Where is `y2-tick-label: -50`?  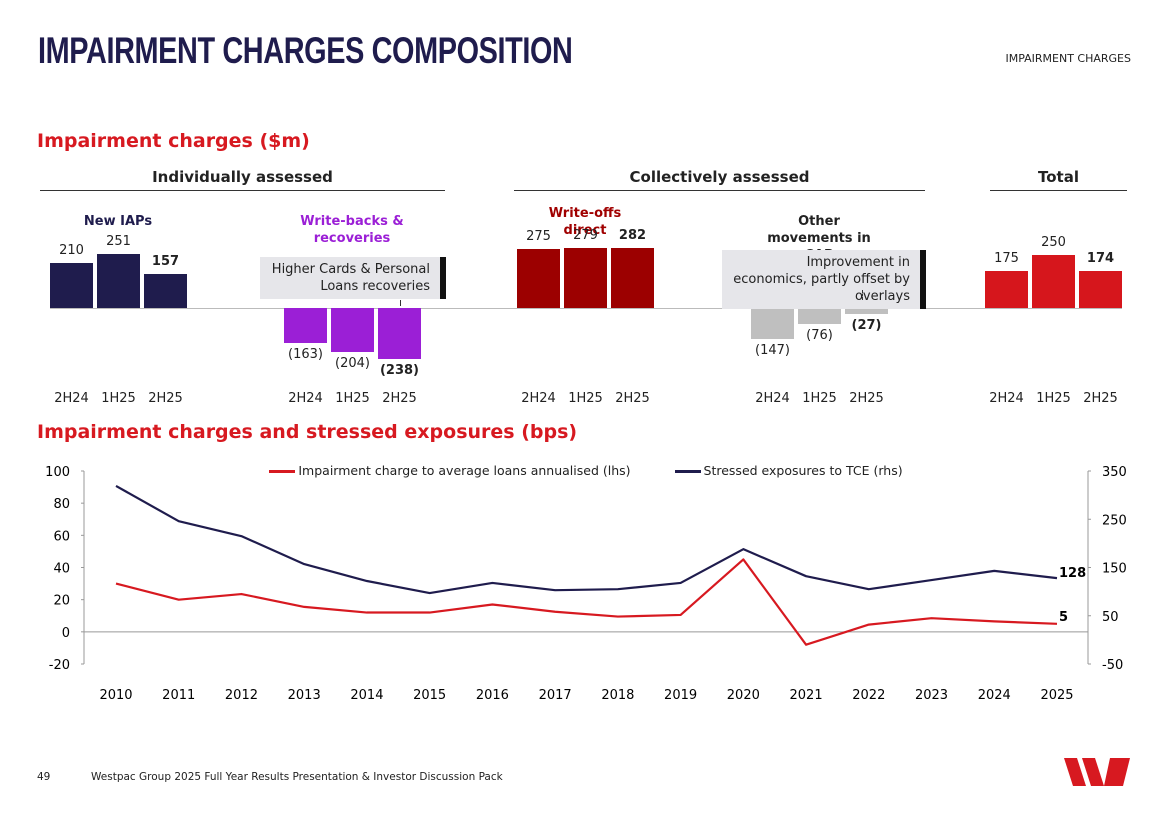 y2-tick-label: -50 is located at coordinates (1112, 665).